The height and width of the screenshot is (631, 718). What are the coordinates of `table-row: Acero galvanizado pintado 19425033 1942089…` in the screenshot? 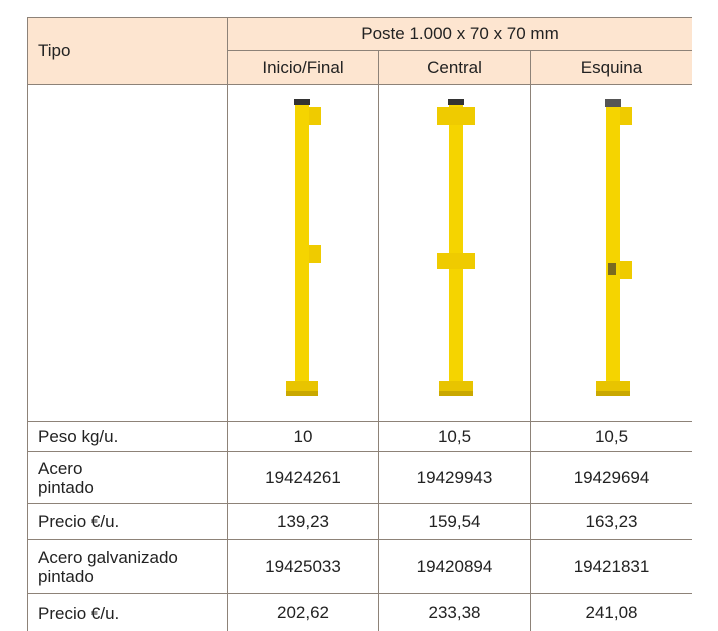 It's located at (359, 566).